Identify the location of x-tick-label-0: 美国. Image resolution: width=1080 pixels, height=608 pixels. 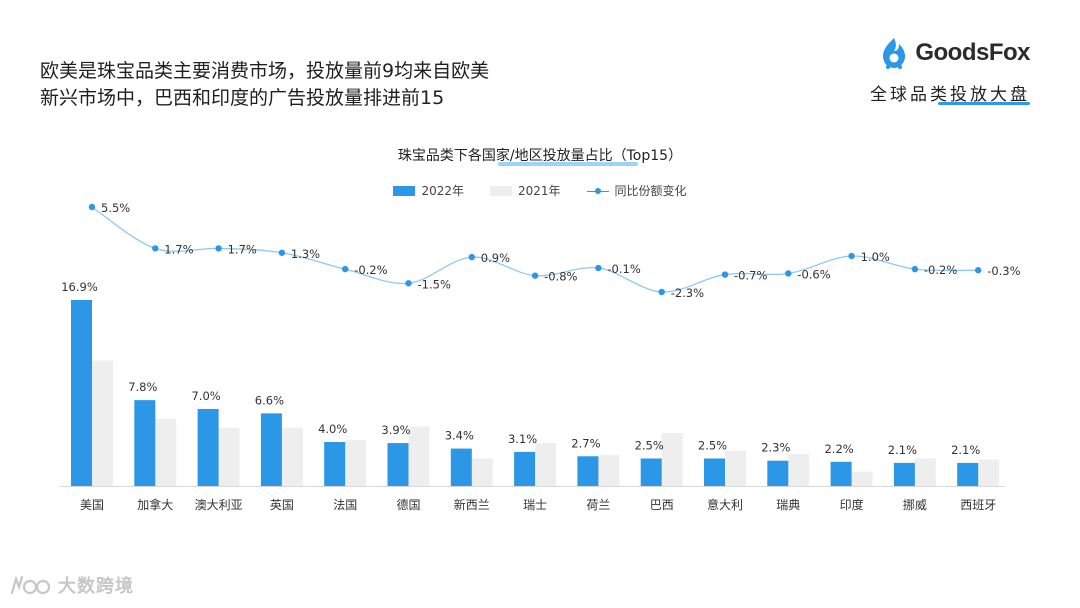
(92, 505).